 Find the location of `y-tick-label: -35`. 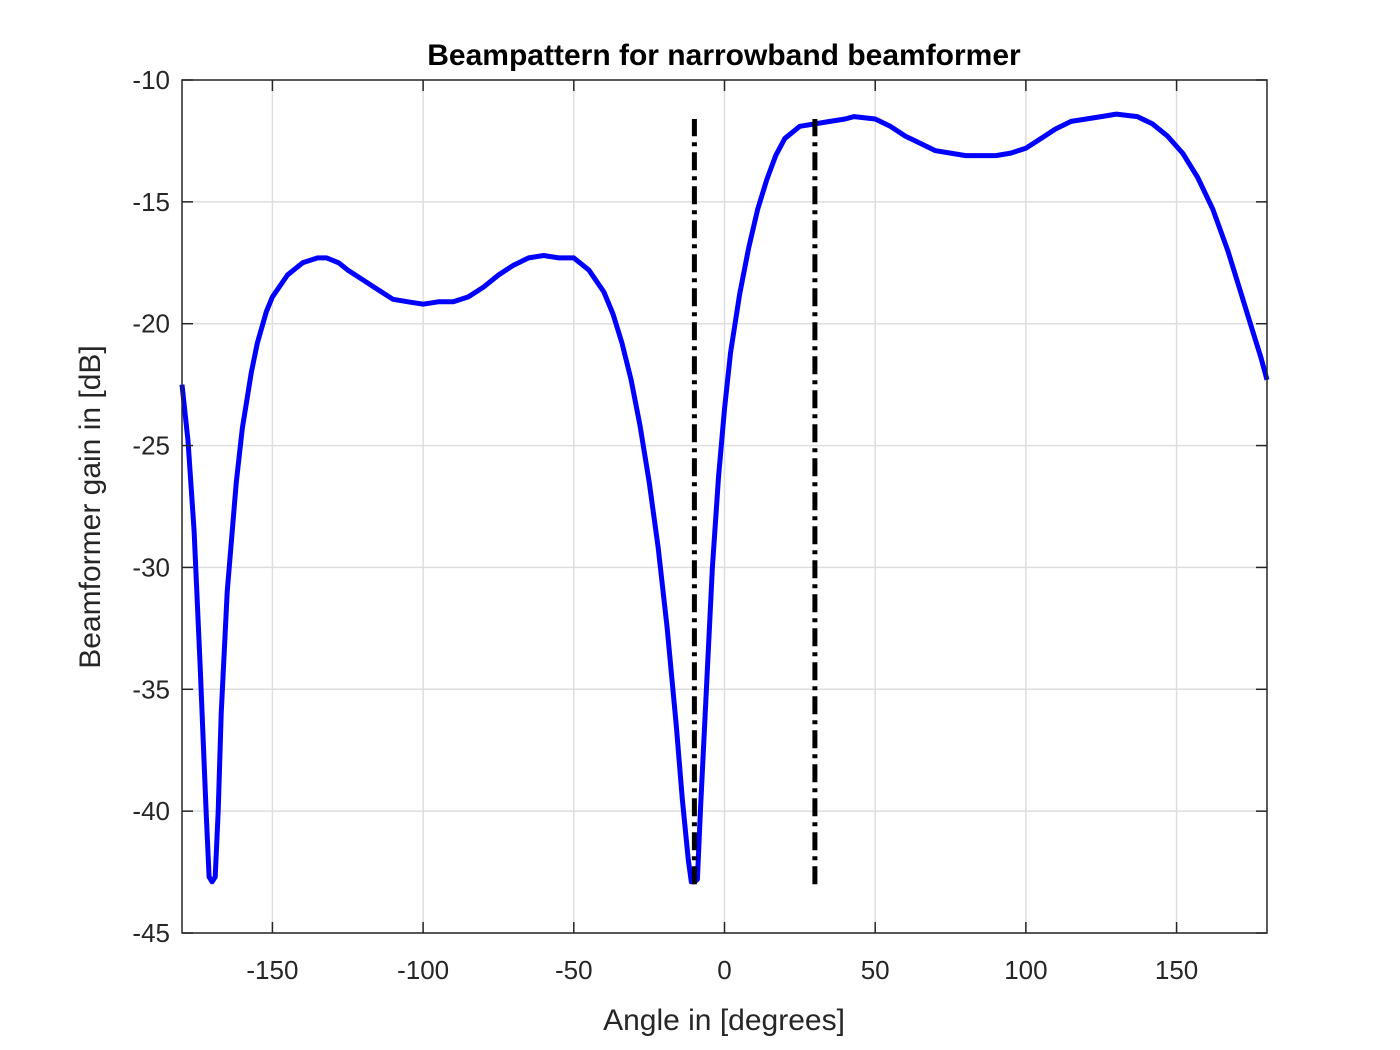

y-tick-label: -35 is located at coordinates (151, 689).